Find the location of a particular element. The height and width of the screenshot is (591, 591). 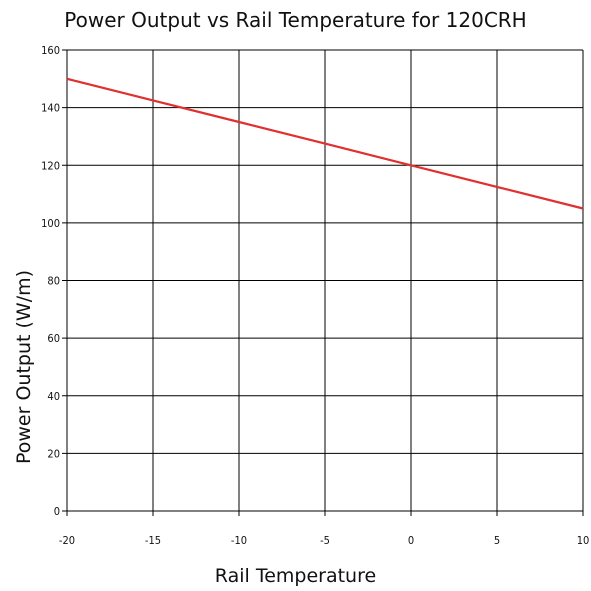

x-tick-label: -15 is located at coordinates (153, 540).